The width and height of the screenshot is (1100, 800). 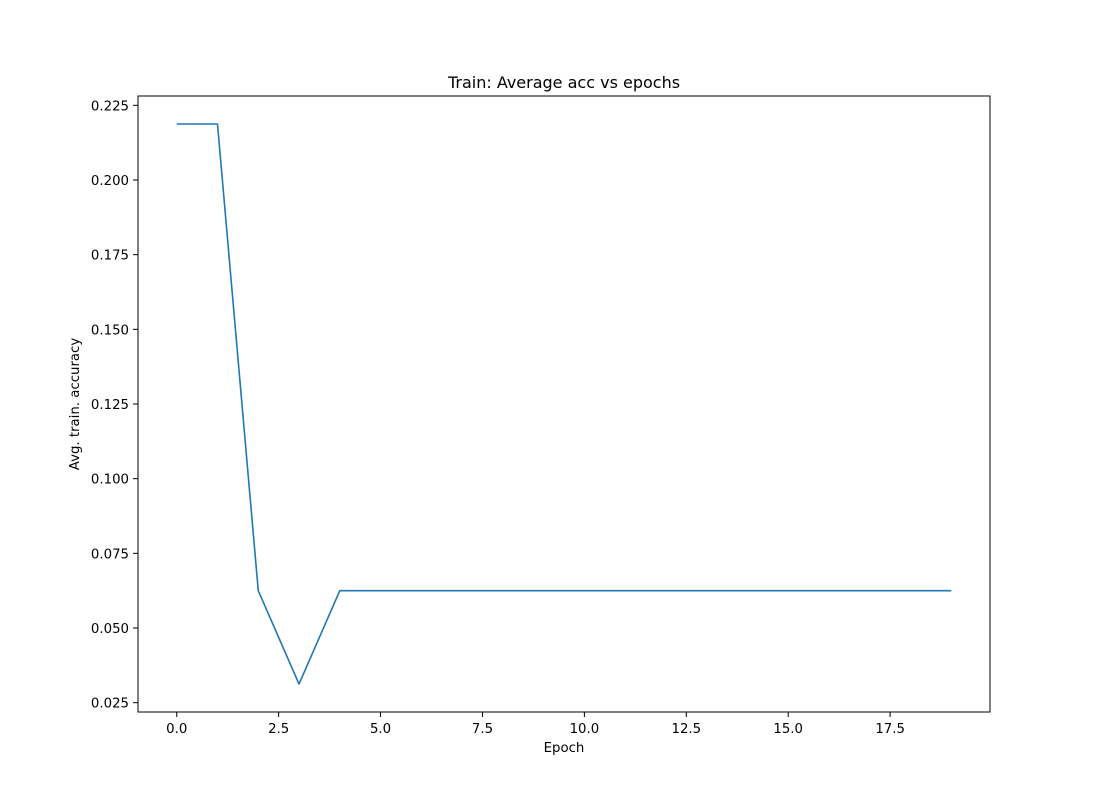 What do you see at coordinates (176, 729) in the screenshot?
I see `x-tick-label: 0.0` at bounding box center [176, 729].